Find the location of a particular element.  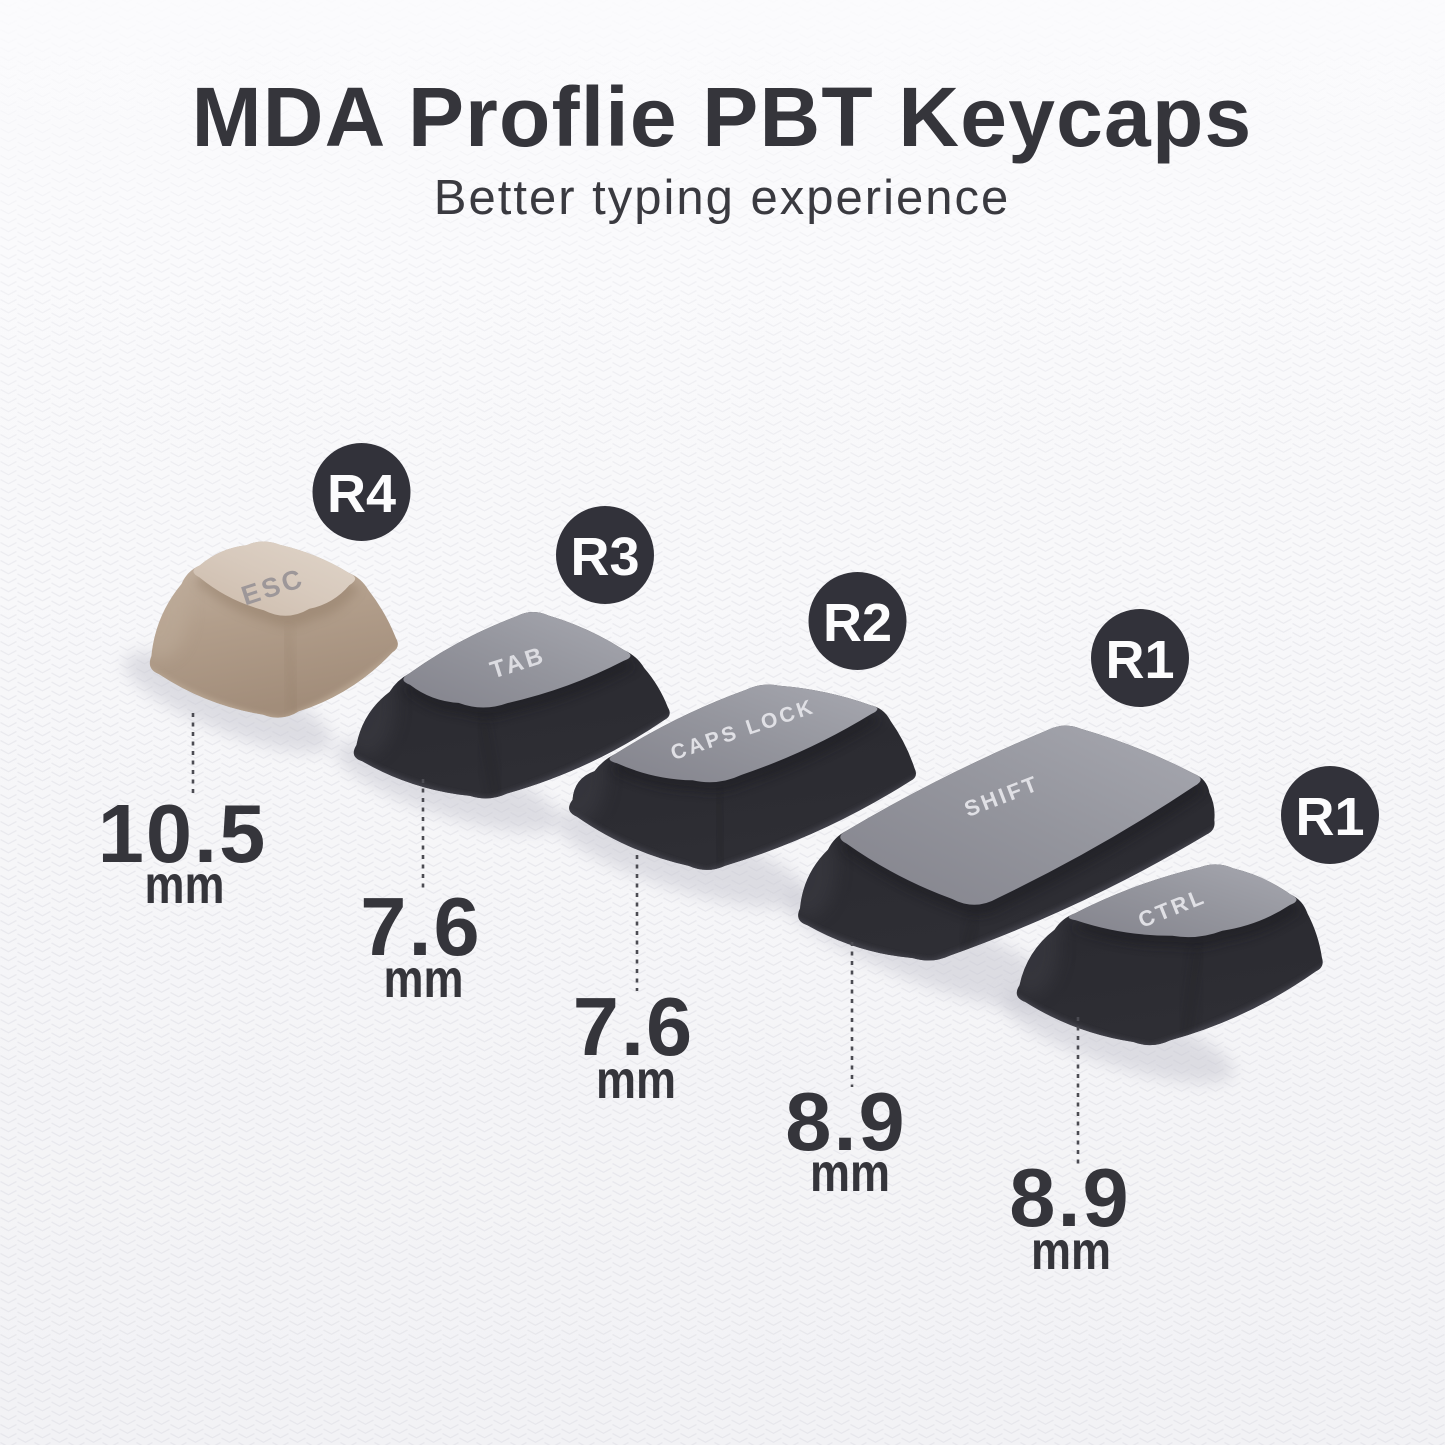

svg-text: MDA Proflie PBT Keycaps is located at coordinates (722, 117).